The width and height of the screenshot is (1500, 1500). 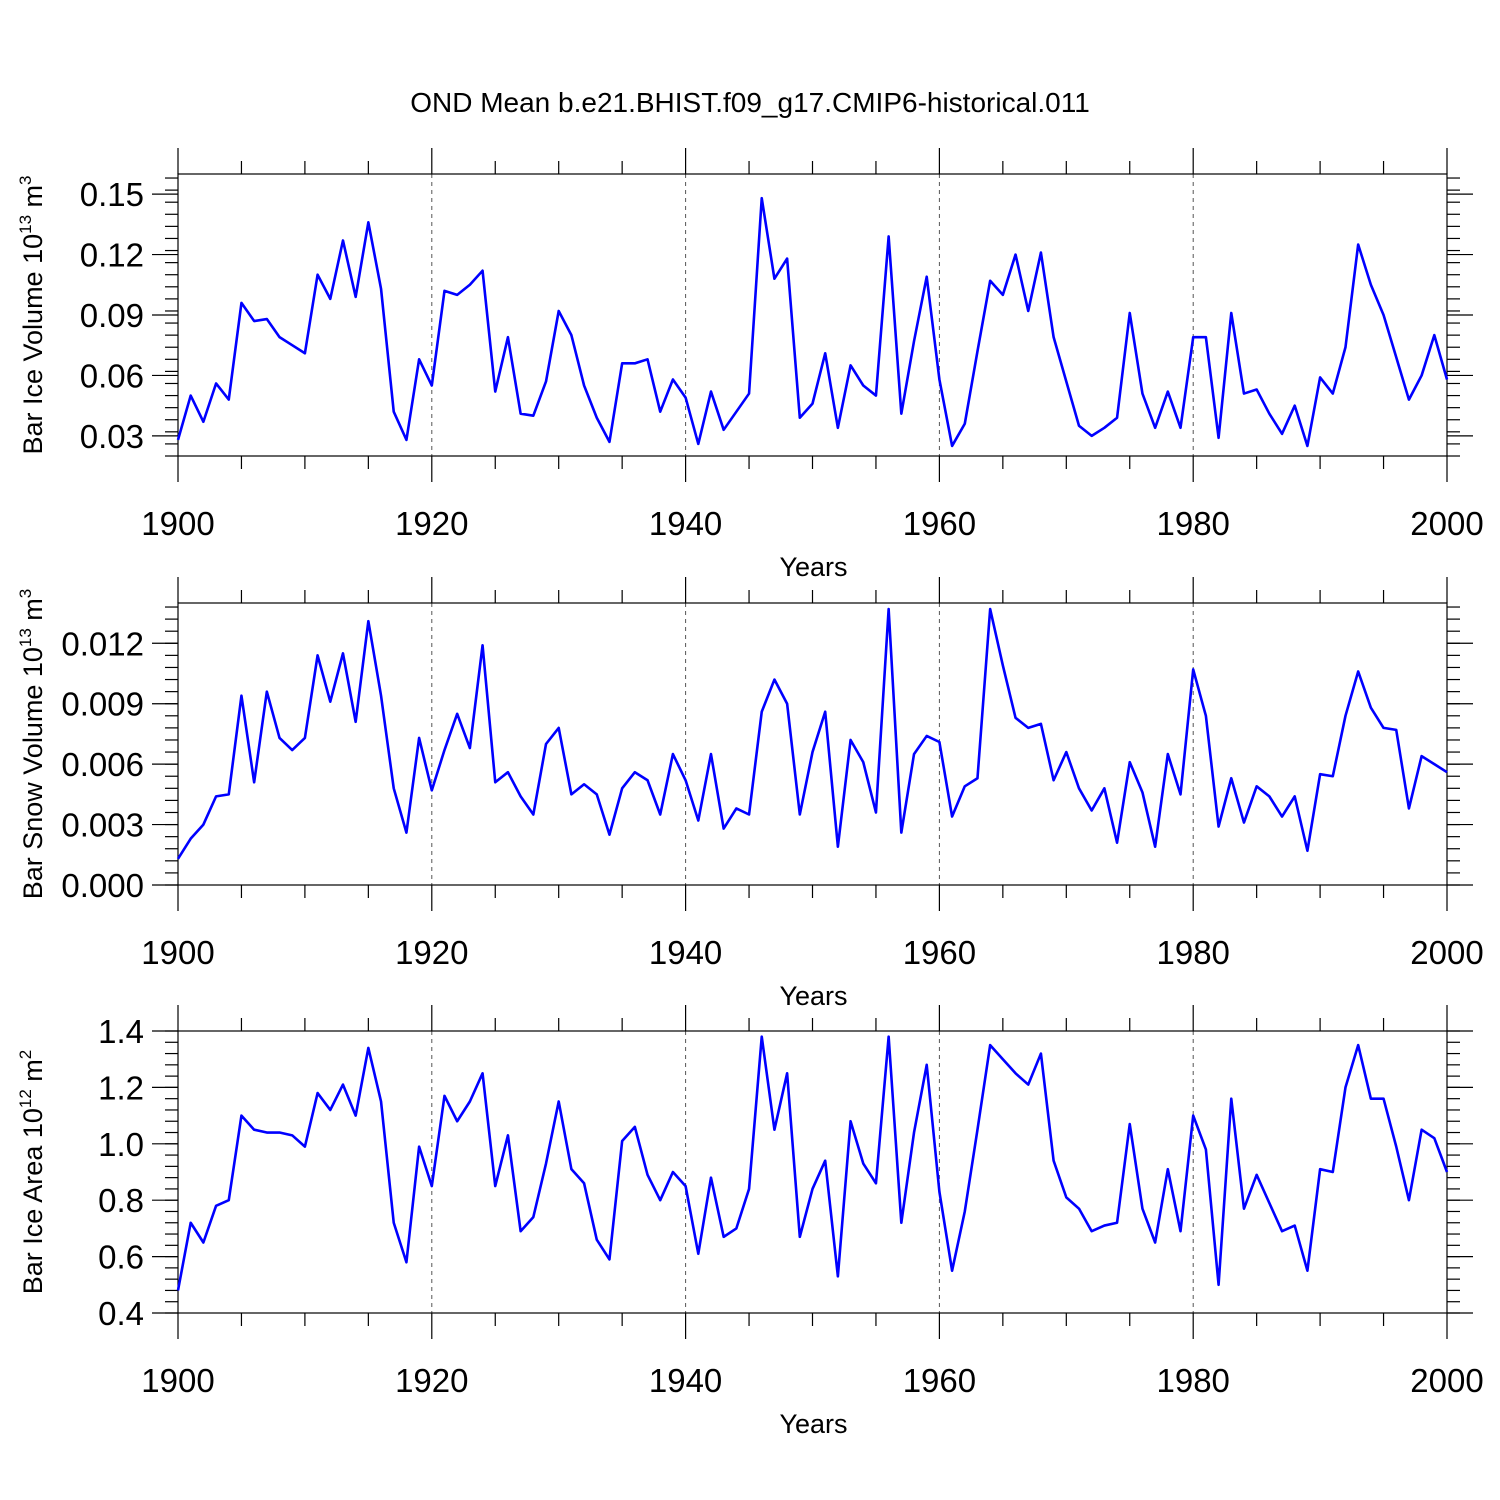 I want to click on y-axis-label: Bar Ice Area 1012 m2, so click(x=32, y=1172).